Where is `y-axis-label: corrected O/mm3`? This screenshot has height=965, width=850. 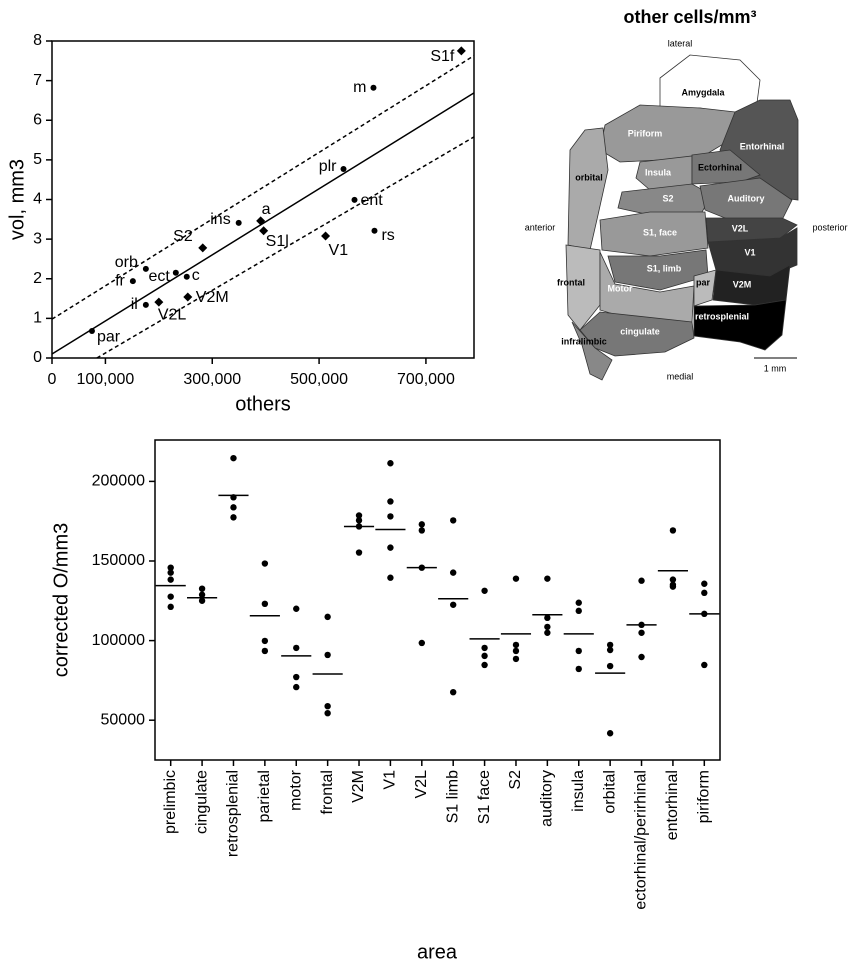 y-axis-label: corrected O/mm3 is located at coordinates (61, 600).